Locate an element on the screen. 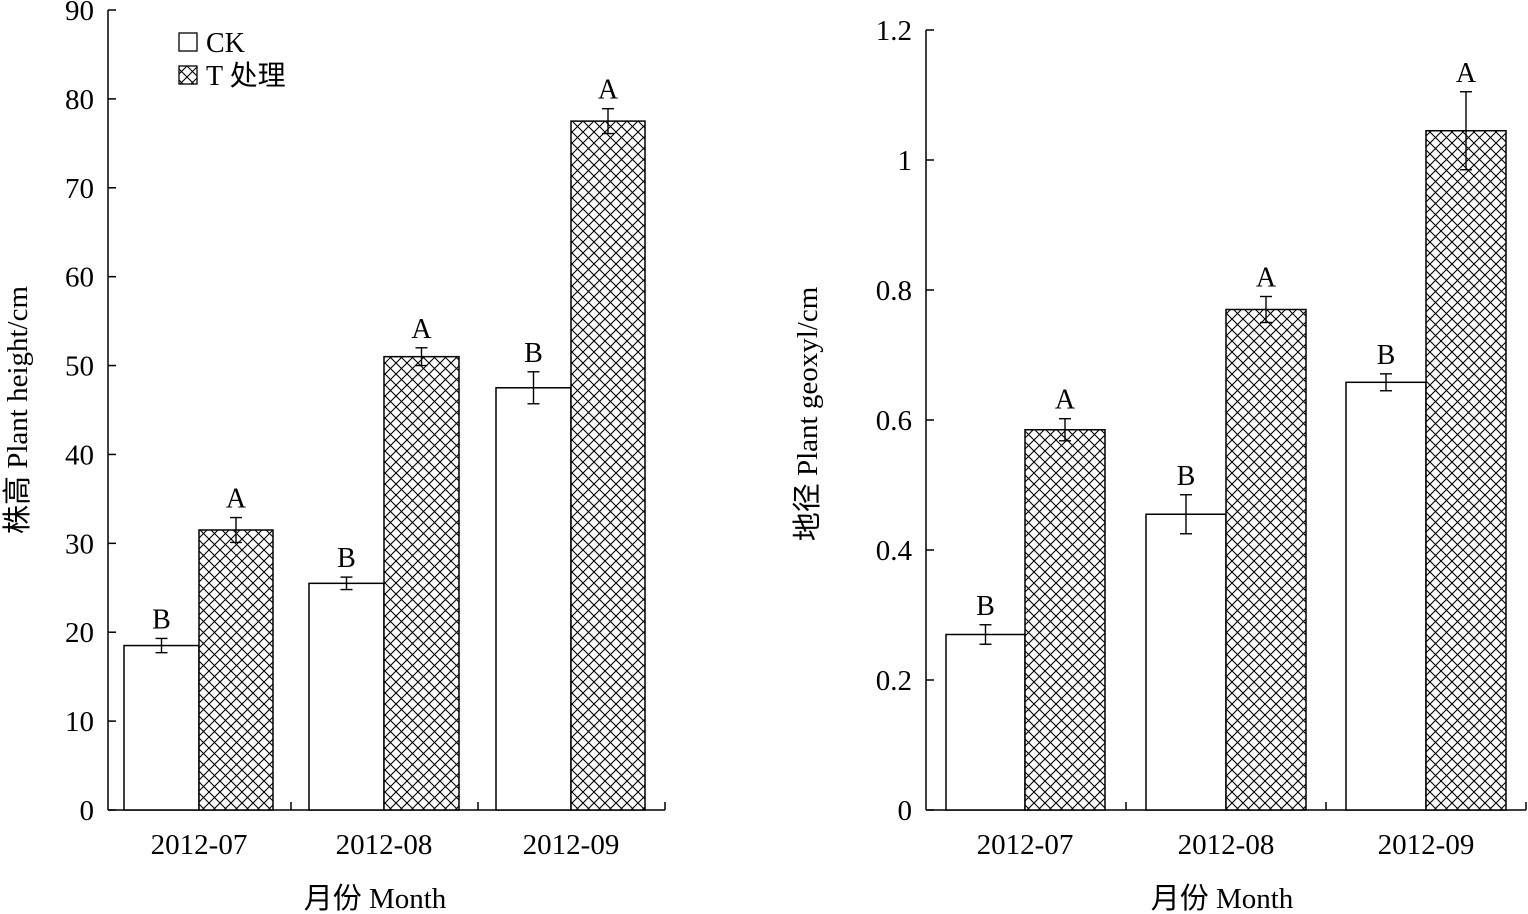 This screenshot has width=1528, height=914. y-tick-label: 90 is located at coordinates (79, 13).